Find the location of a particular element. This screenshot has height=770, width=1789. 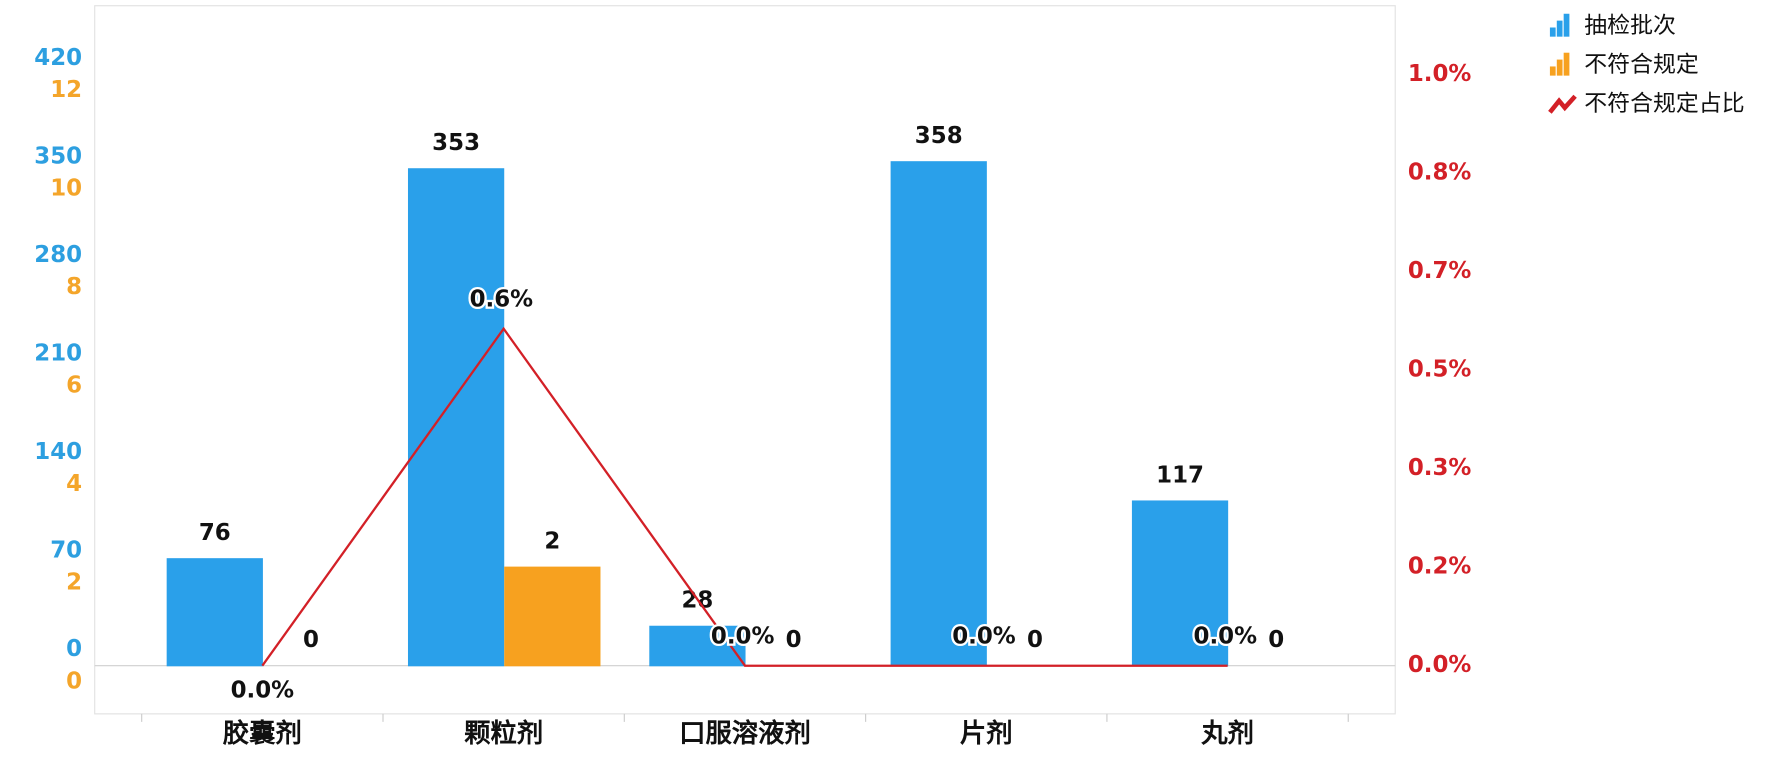

data-label: 76 is located at coordinates (215, 533).